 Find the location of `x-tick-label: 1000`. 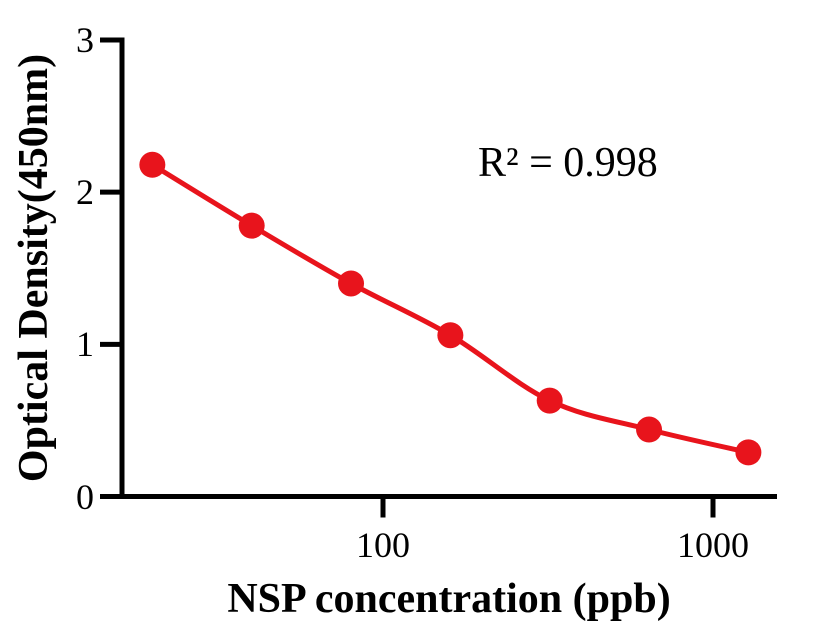

x-tick-label: 1000 is located at coordinates (713, 545).